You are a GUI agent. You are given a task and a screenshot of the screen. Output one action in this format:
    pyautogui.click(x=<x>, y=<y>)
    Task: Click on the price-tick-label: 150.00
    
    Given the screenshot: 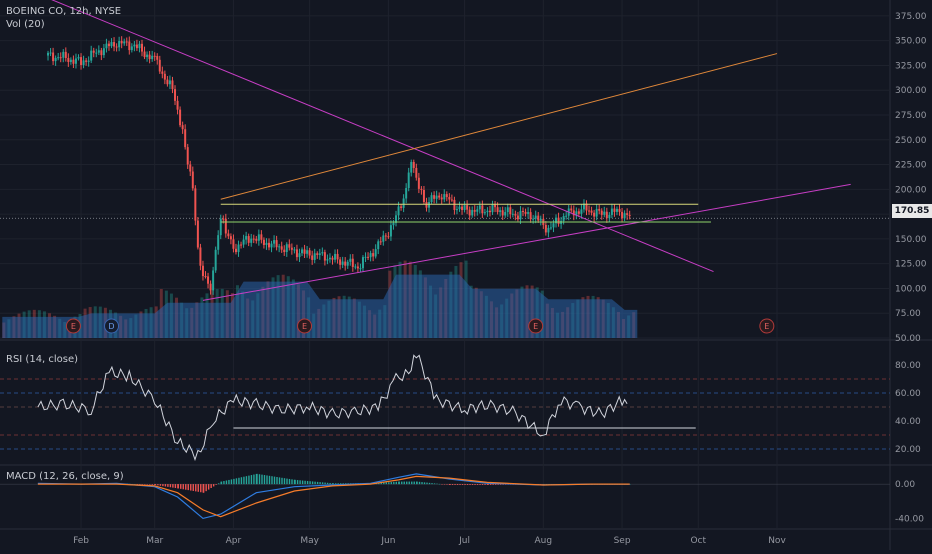 What is the action you would take?
    pyautogui.click(x=911, y=240)
    